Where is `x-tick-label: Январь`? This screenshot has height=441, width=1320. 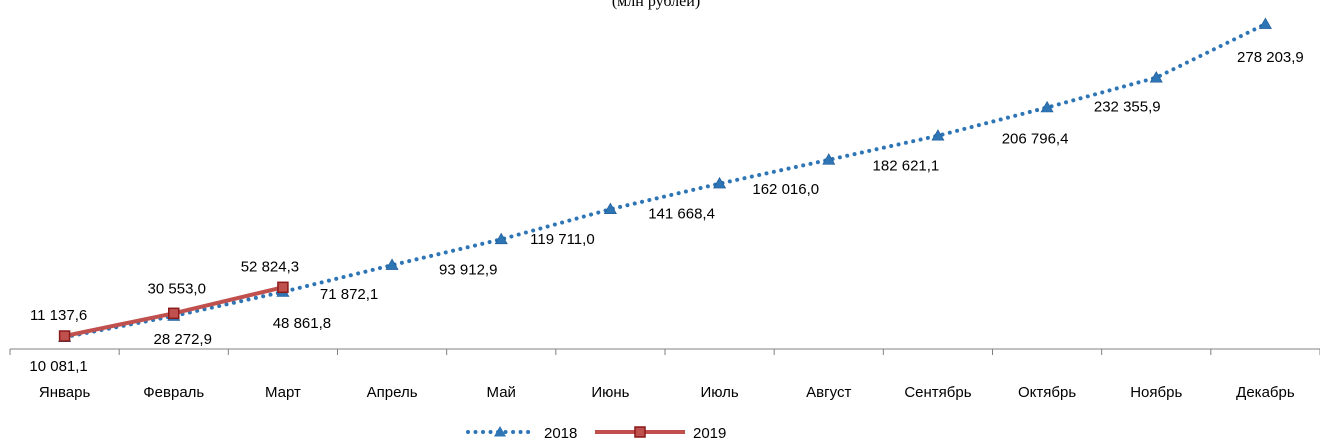
x-tick-label: Январь is located at coordinates (65, 392).